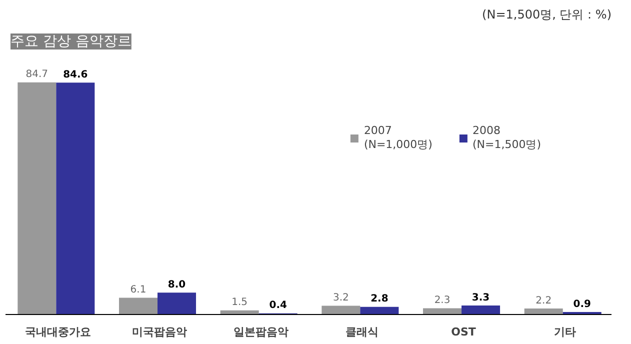  What do you see at coordinates (362, 332) in the screenshot?
I see `x-tick-label: 클래식` at bounding box center [362, 332].